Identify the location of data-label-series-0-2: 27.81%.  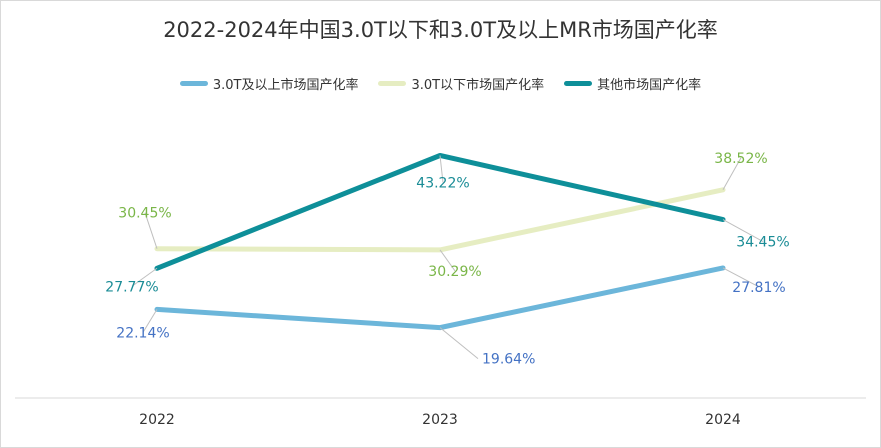
(758, 288).